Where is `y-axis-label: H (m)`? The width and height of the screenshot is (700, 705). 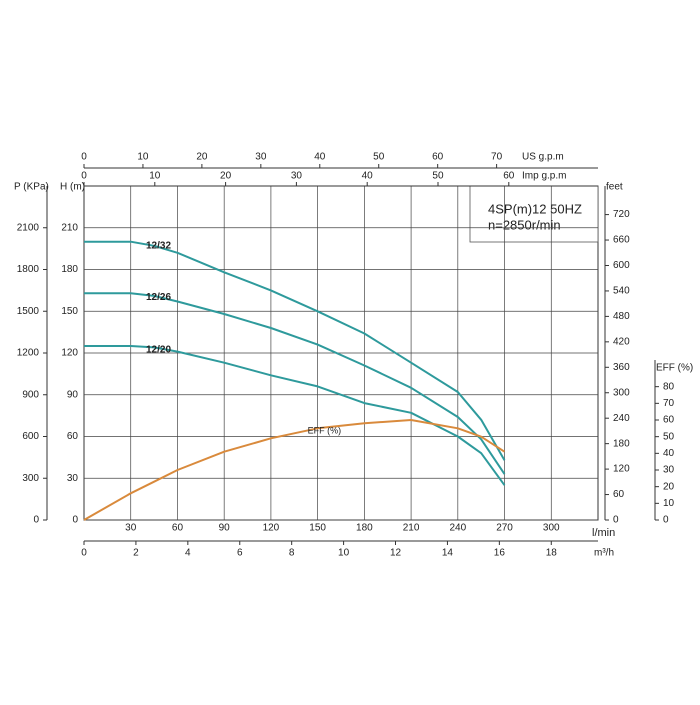 y-axis-label: H (m) is located at coordinates (72, 187).